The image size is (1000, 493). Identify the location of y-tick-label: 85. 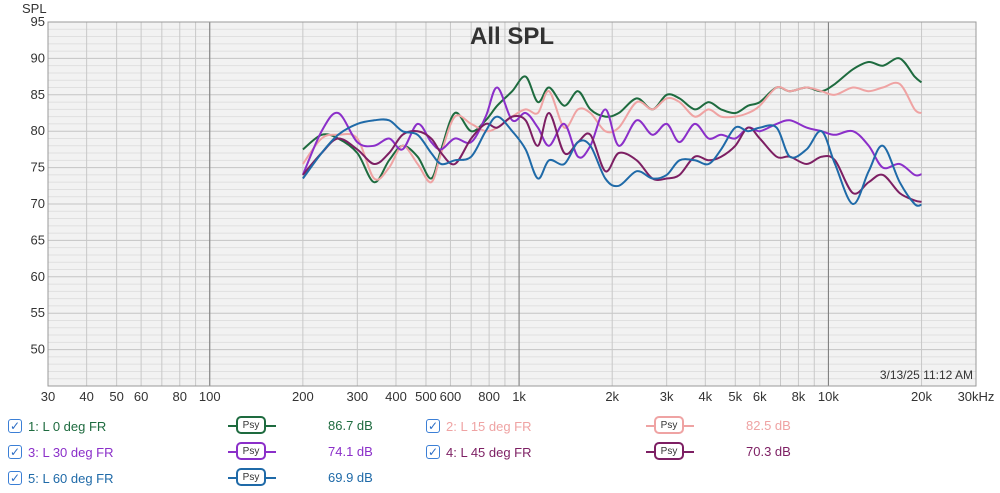
(38, 94).